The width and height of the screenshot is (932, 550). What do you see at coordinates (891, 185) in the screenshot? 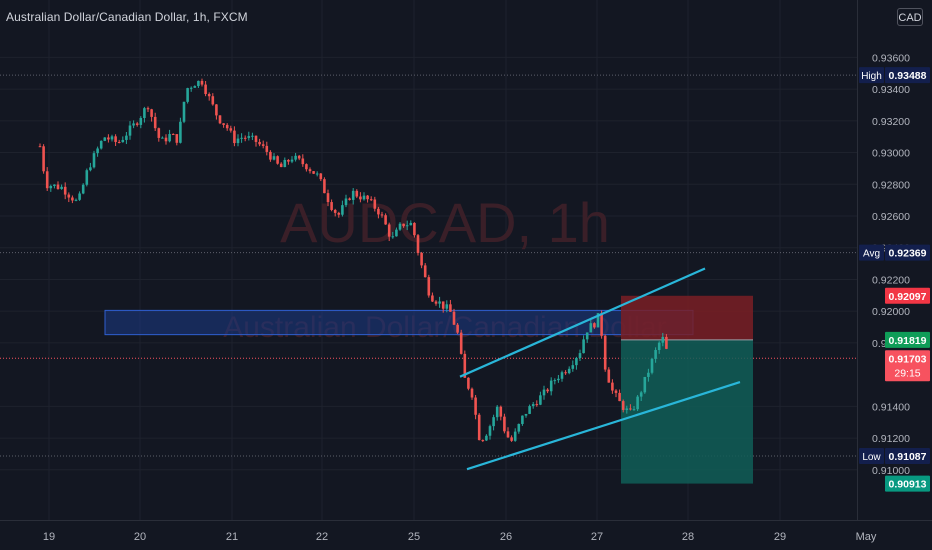
I see `price-tick-label: 0.92800` at bounding box center [891, 185].